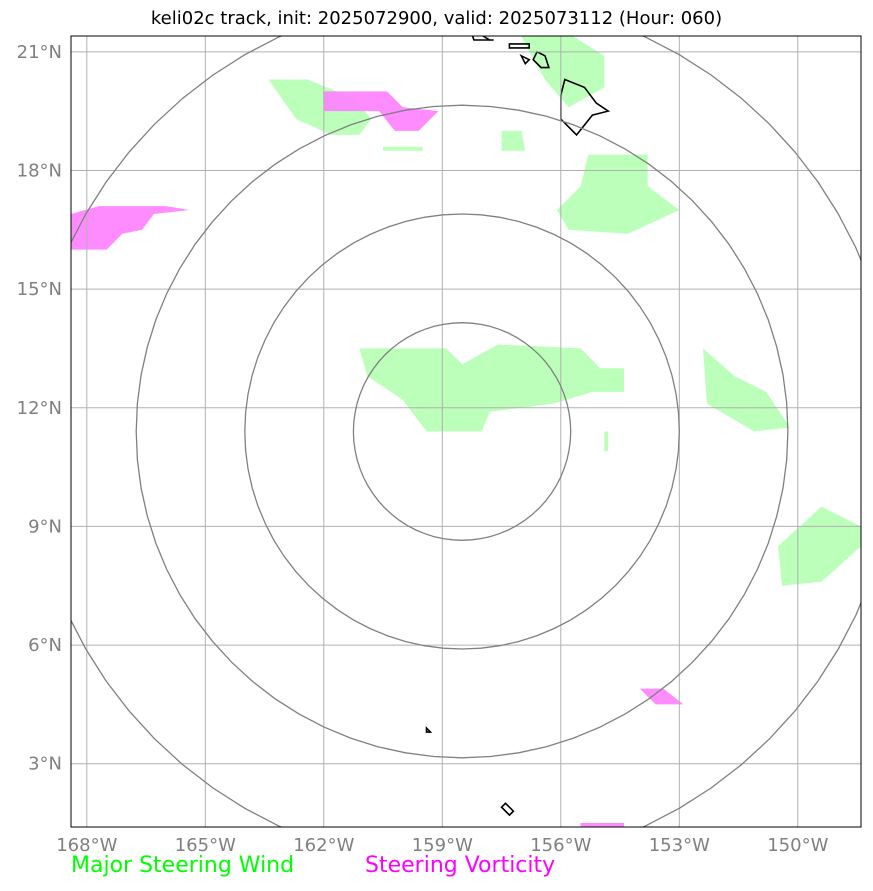 Image resolution: width=873 pixels, height=891 pixels. What do you see at coordinates (45, 645) in the screenshot?
I see `lat-tick-label: 6°N` at bounding box center [45, 645].